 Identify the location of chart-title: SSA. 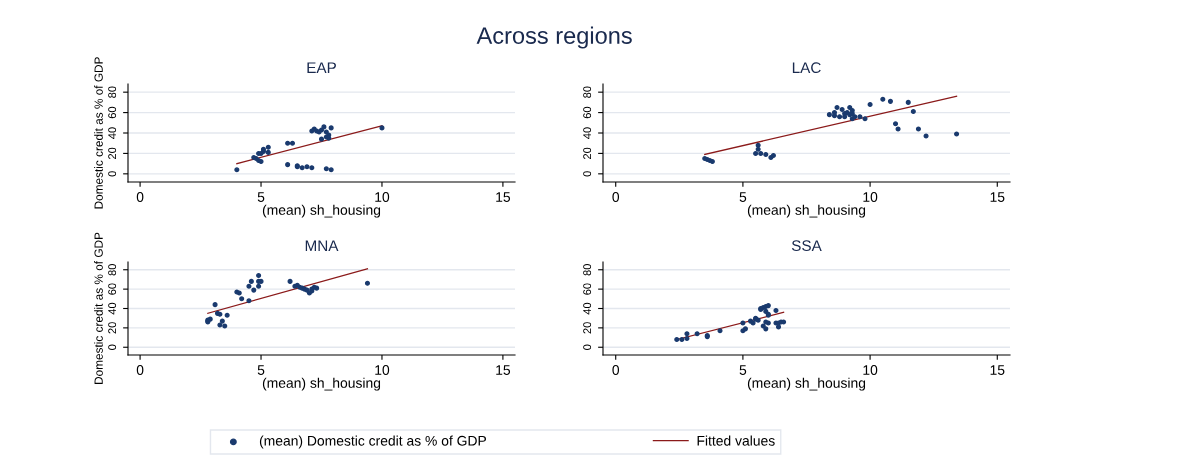
(806, 246).